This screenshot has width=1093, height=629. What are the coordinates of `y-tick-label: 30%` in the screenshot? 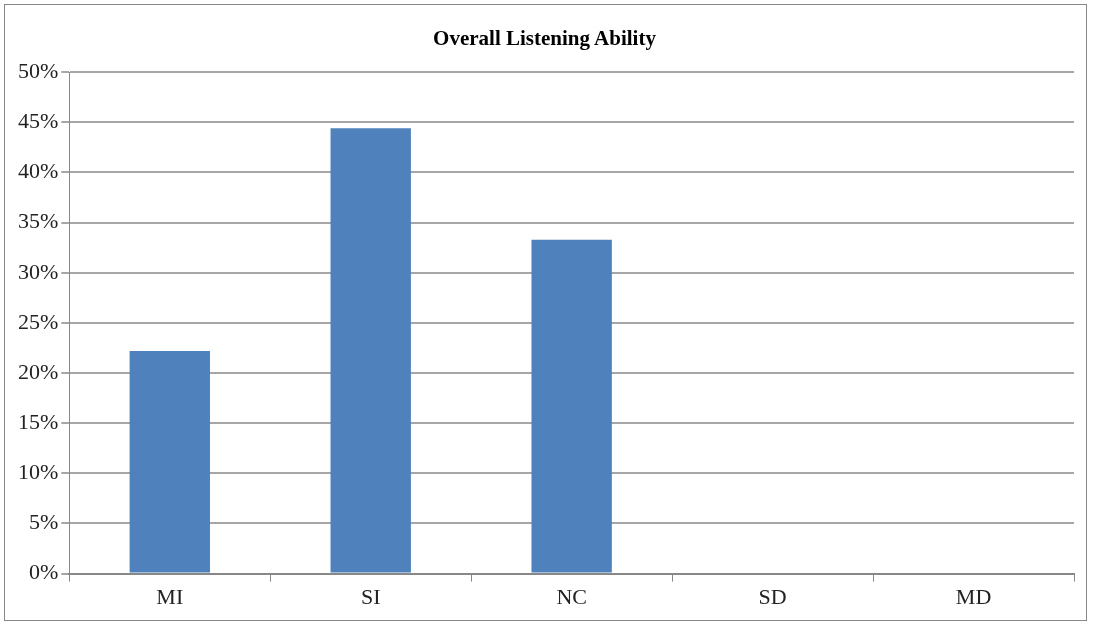 It's located at (38, 271).